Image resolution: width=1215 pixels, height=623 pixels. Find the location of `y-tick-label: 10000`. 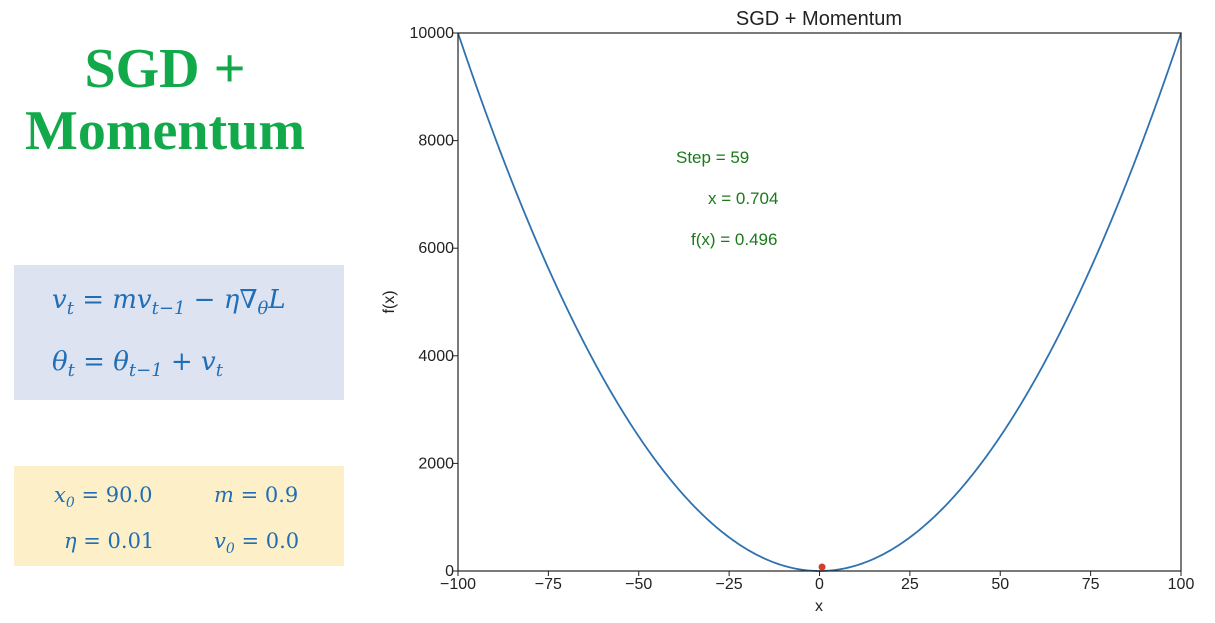

y-tick-label: 10000 is located at coordinates (432, 33).